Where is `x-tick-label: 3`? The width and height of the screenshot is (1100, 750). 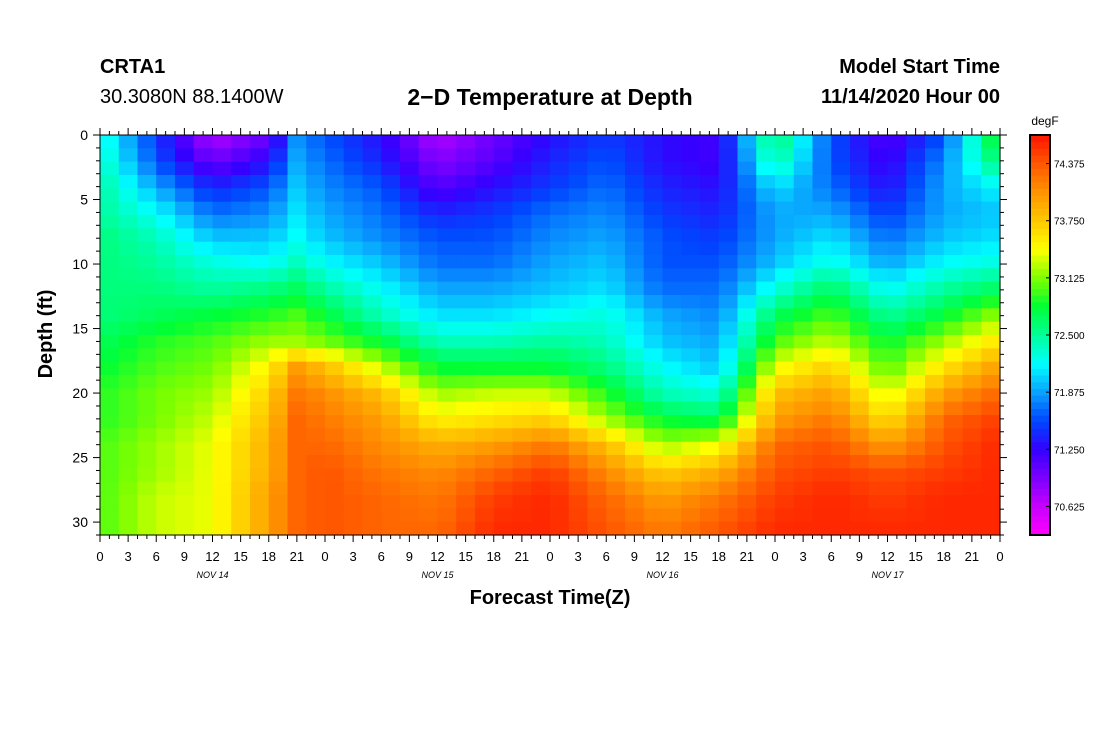
x-tick-label: 3 is located at coordinates (128, 556).